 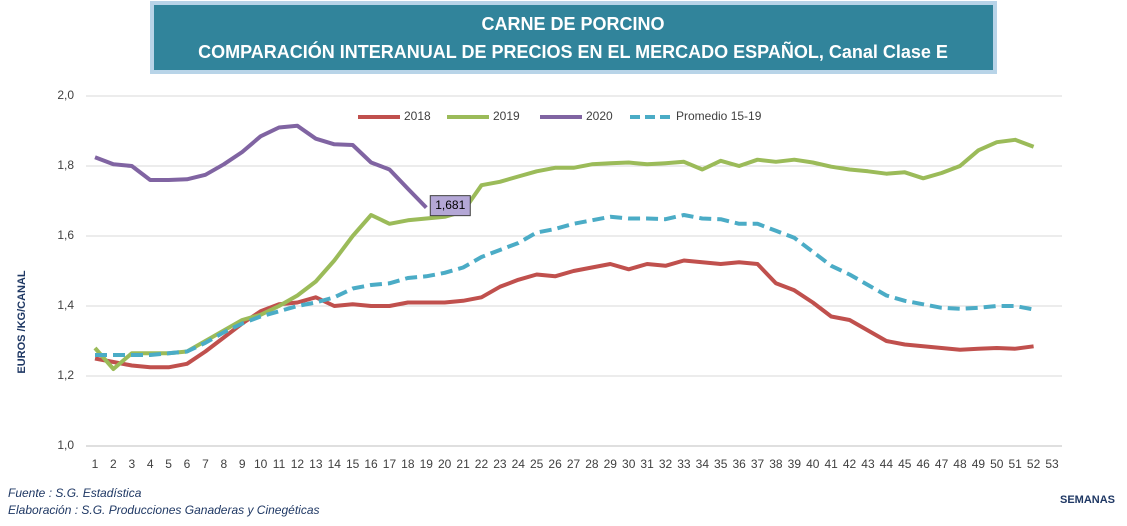 I want to click on y-tick-label: 1,8, so click(x=65, y=165).